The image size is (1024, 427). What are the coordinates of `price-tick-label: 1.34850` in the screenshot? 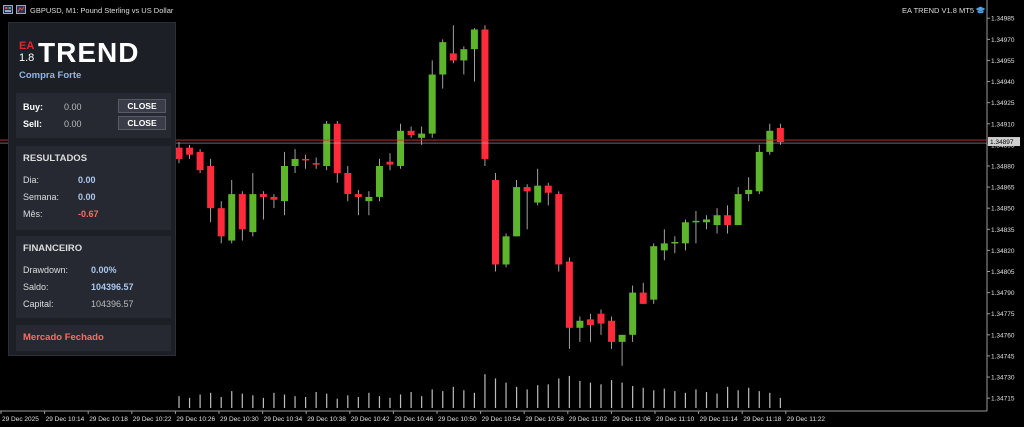 It's located at (1003, 209).